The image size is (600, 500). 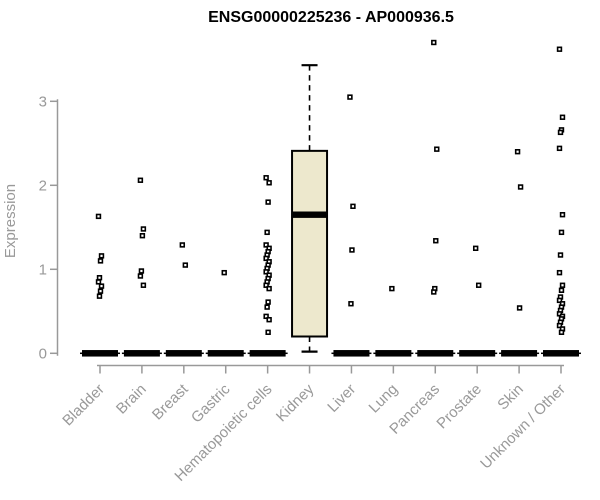 I want to click on x-category-label: Breast, so click(x=170, y=401).